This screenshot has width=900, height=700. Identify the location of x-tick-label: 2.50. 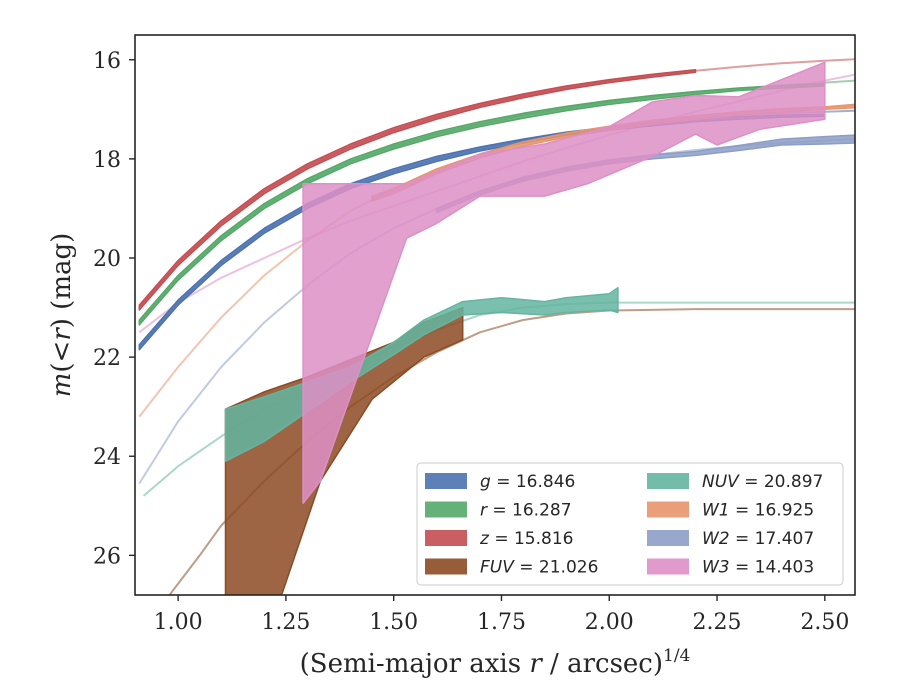
(824, 622).